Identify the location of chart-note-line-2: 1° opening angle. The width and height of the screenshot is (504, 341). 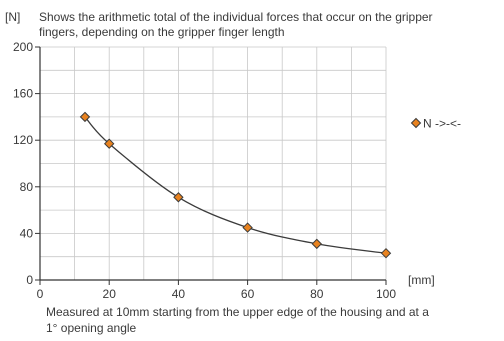
(91, 328).